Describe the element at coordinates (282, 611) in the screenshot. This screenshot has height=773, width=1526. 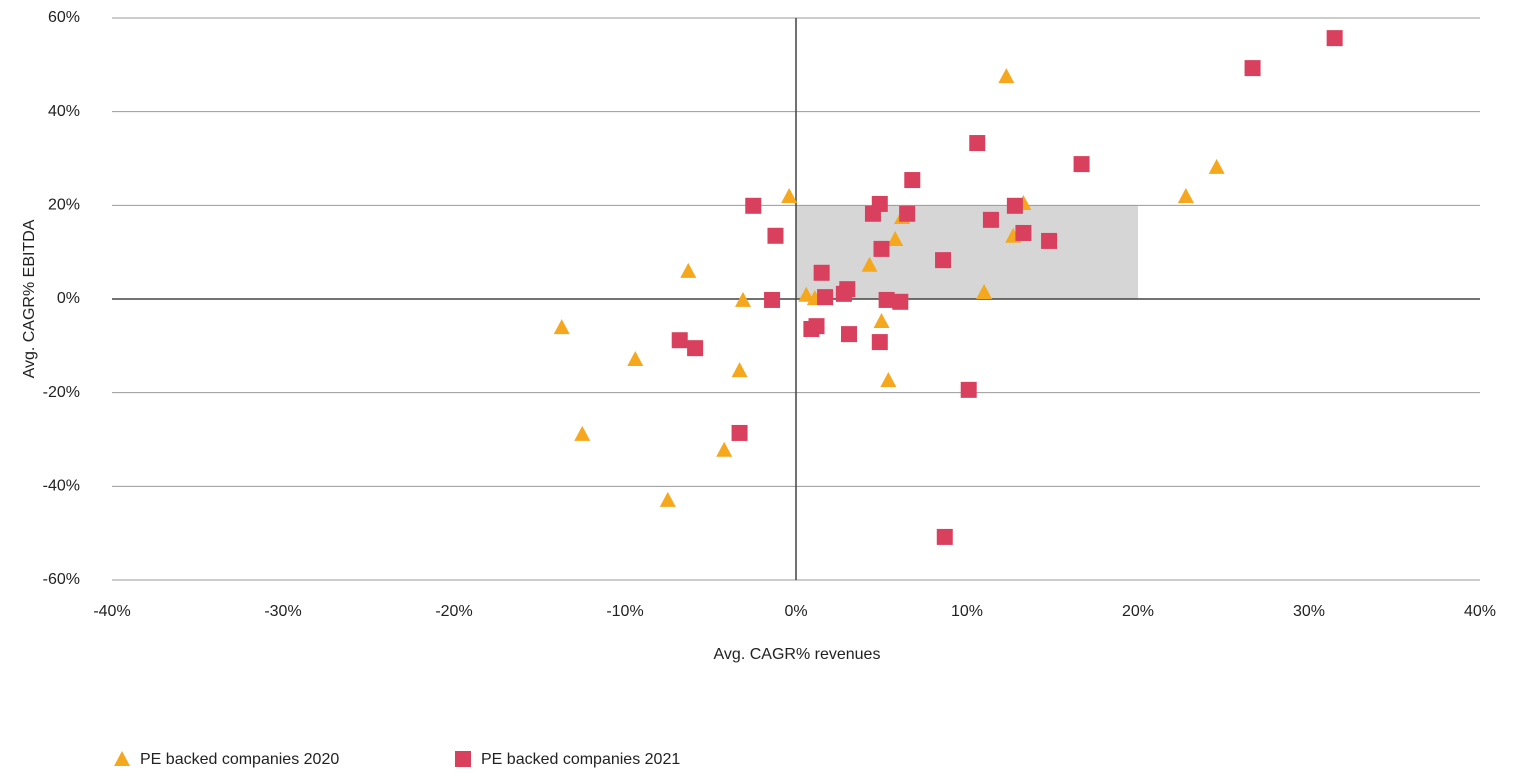
I see `x-tick-label: -30%` at that location.